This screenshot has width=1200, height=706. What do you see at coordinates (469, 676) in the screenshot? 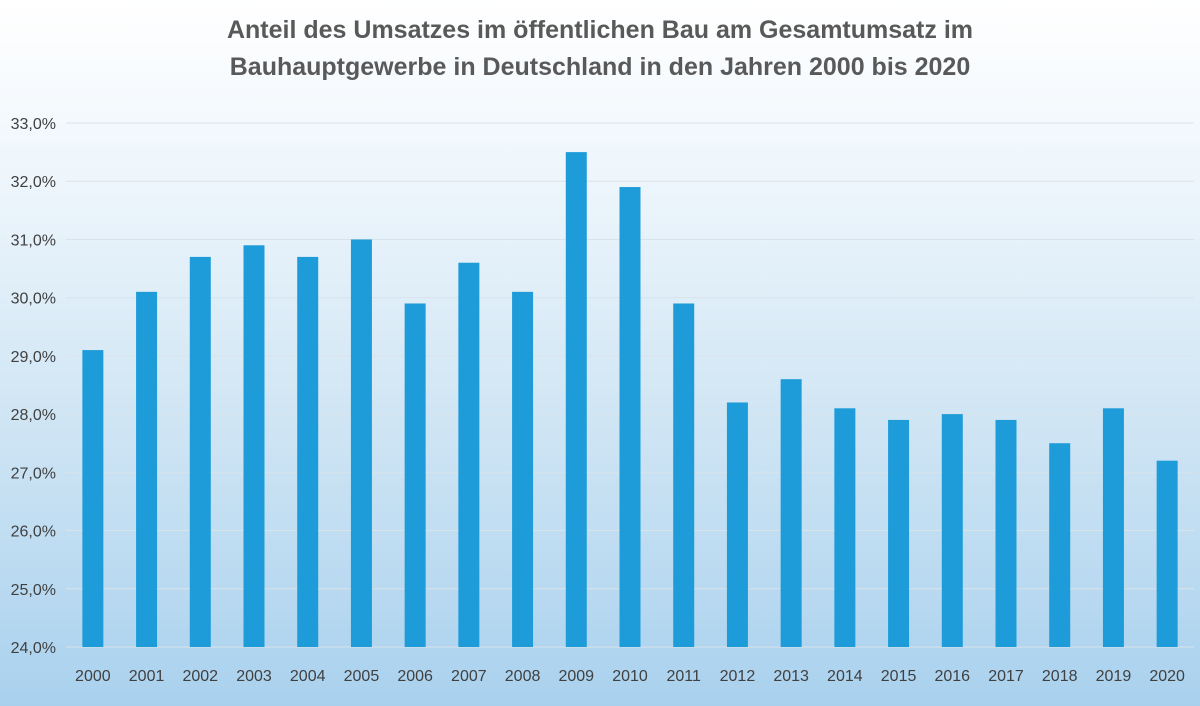
I see `x-tick-label-2007: 2007` at bounding box center [469, 676].